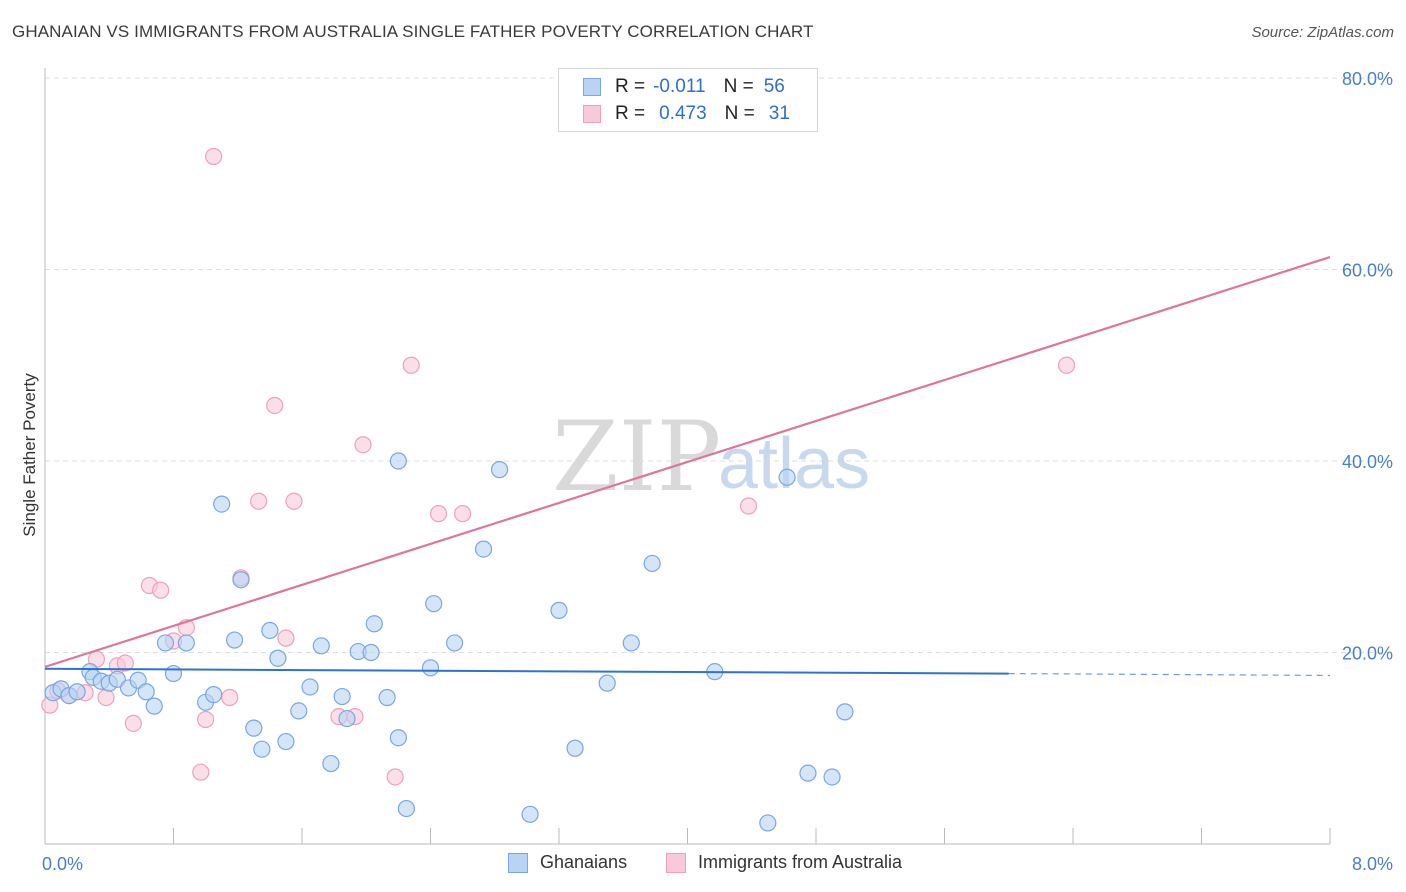 Image resolution: width=1406 pixels, height=892 pixels. What do you see at coordinates (779, 113) in the screenshot?
I see `legend-n-value: 31` at bounding box center [779, 113].